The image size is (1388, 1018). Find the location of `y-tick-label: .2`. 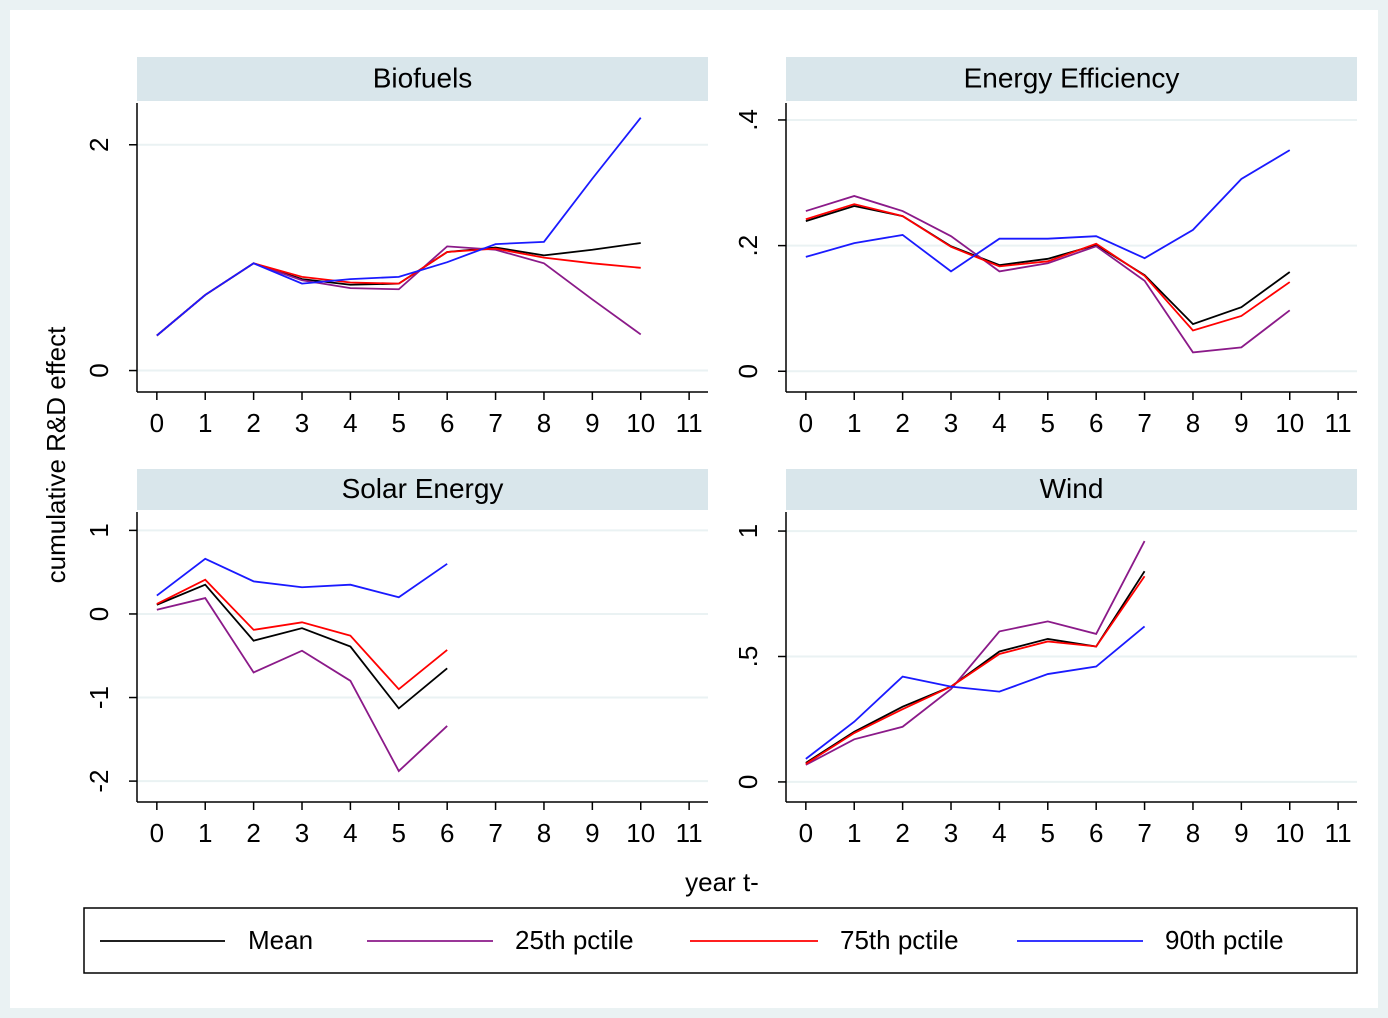

y-tick-label: .2 is located at coordinates (748, 246).